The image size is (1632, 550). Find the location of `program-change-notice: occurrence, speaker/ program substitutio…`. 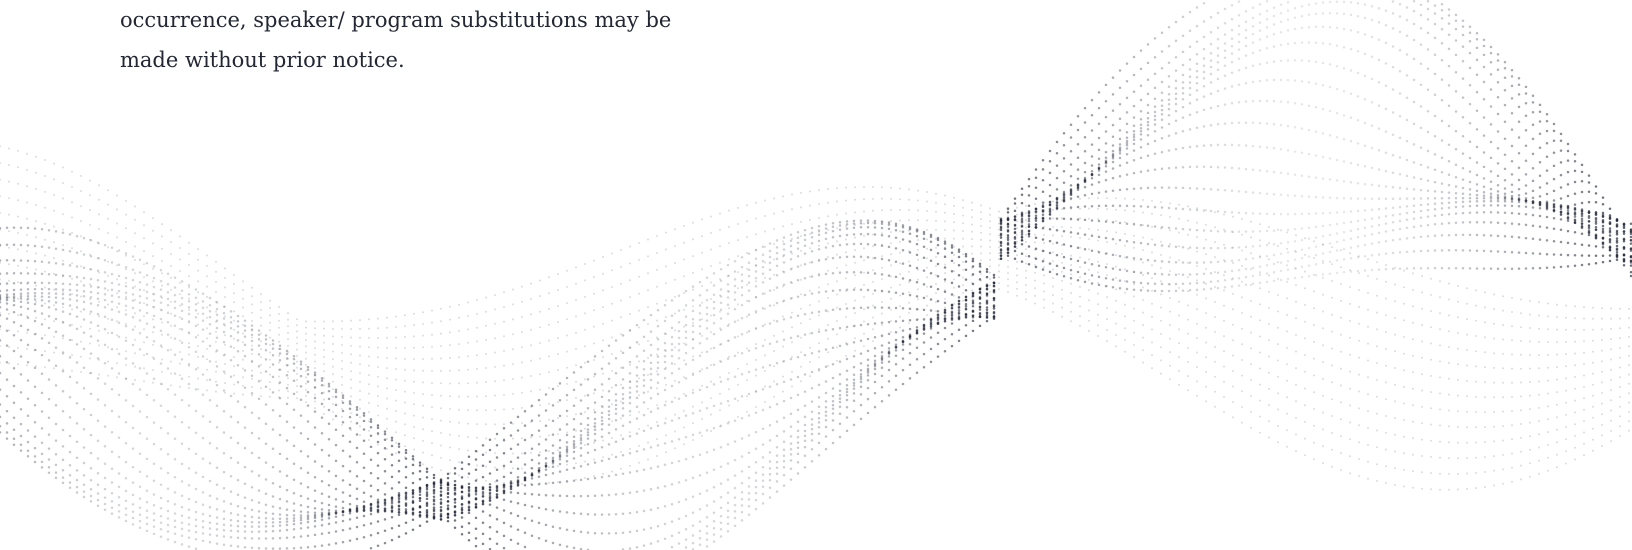

program-change-notice: occurrence, speaker/ program substitutio… is located at coordinates (420, 40).